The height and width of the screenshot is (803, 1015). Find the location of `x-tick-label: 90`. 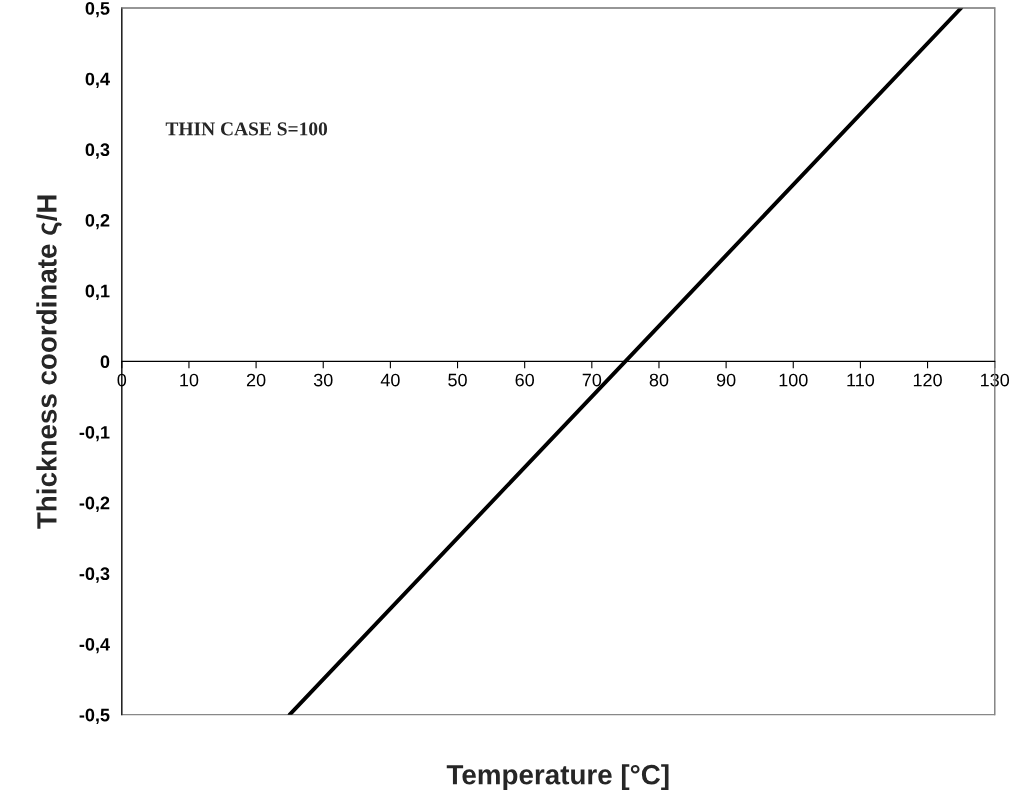

x-tick-label: 90 is located at coordinates (726, 380).